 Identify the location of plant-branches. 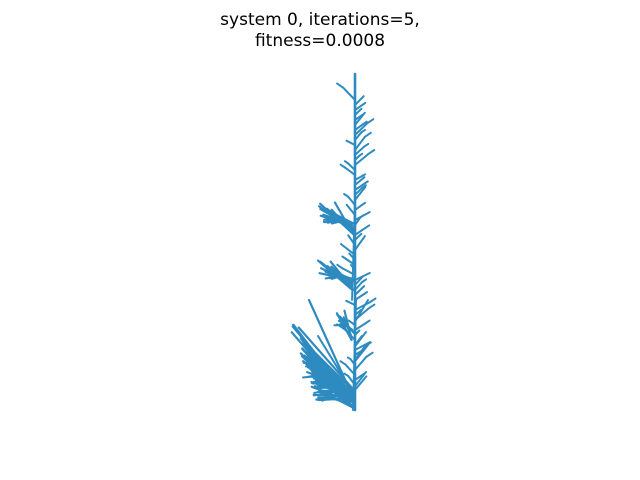
(333, 242).